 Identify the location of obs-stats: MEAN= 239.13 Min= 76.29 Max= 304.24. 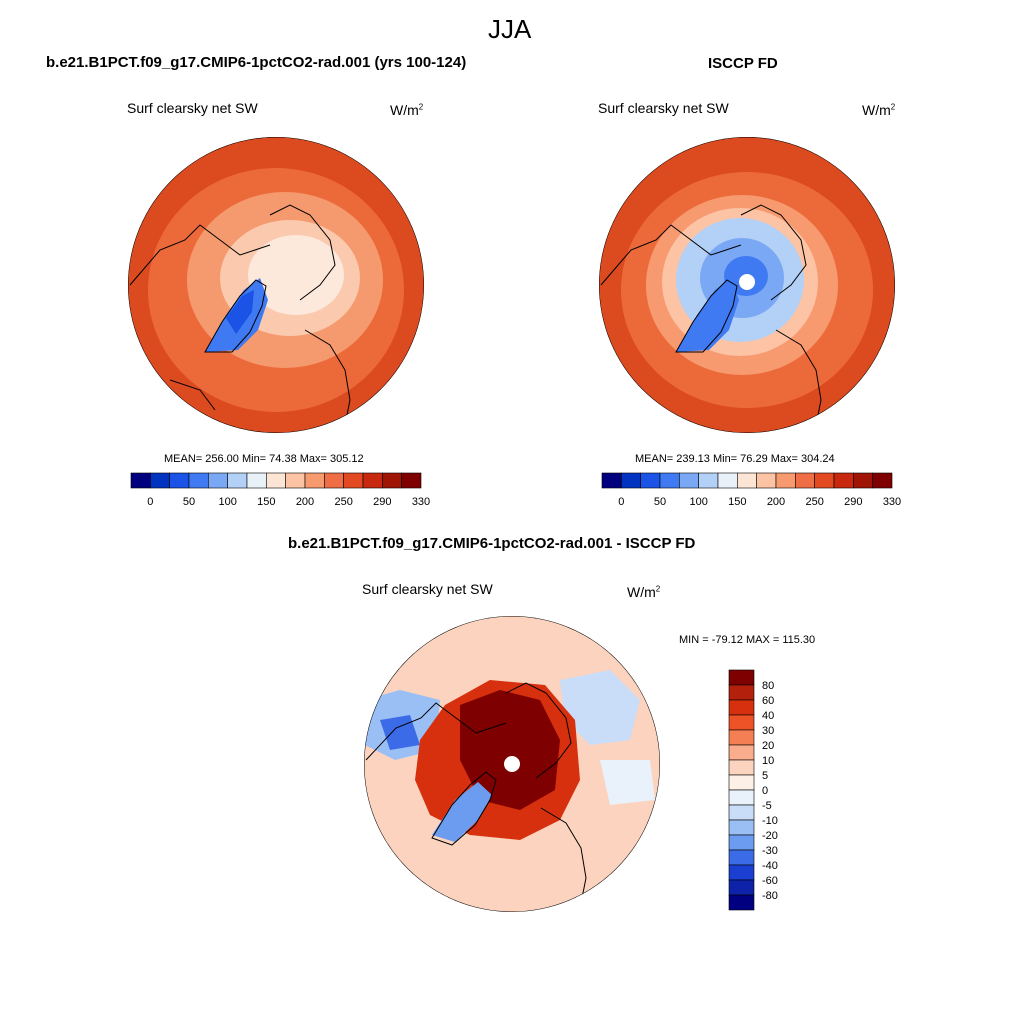
(735, 459).